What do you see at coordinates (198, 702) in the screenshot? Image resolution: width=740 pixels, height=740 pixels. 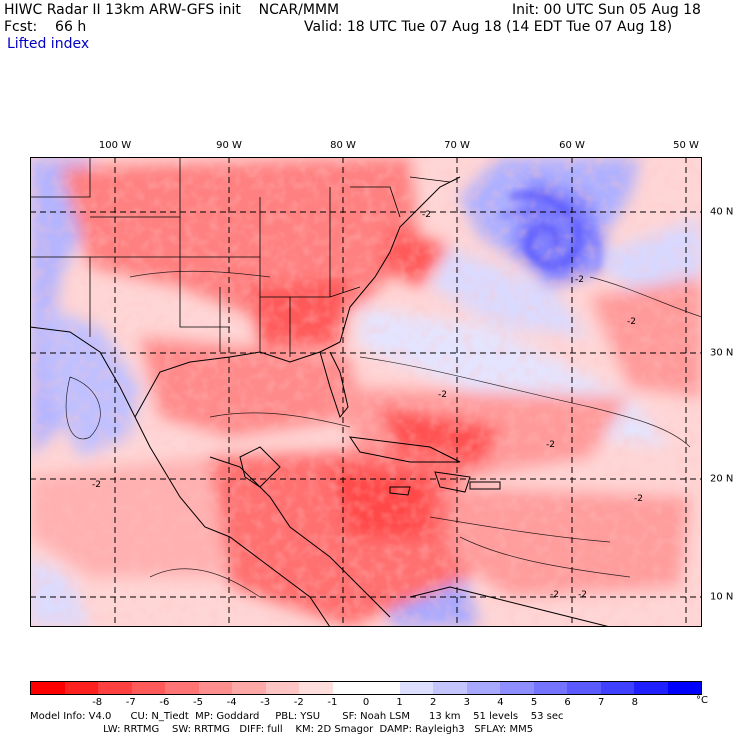 I see `color-scale-tick-label: -5` at bounding box center [198, 702].